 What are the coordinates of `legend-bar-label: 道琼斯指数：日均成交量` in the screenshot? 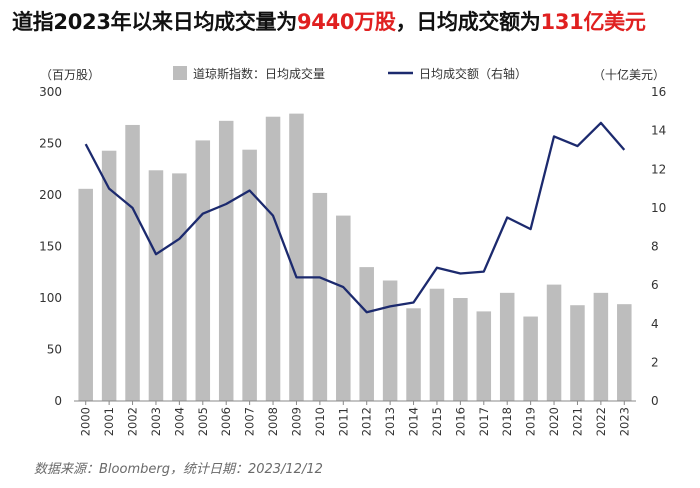 It's located at (259, 73).